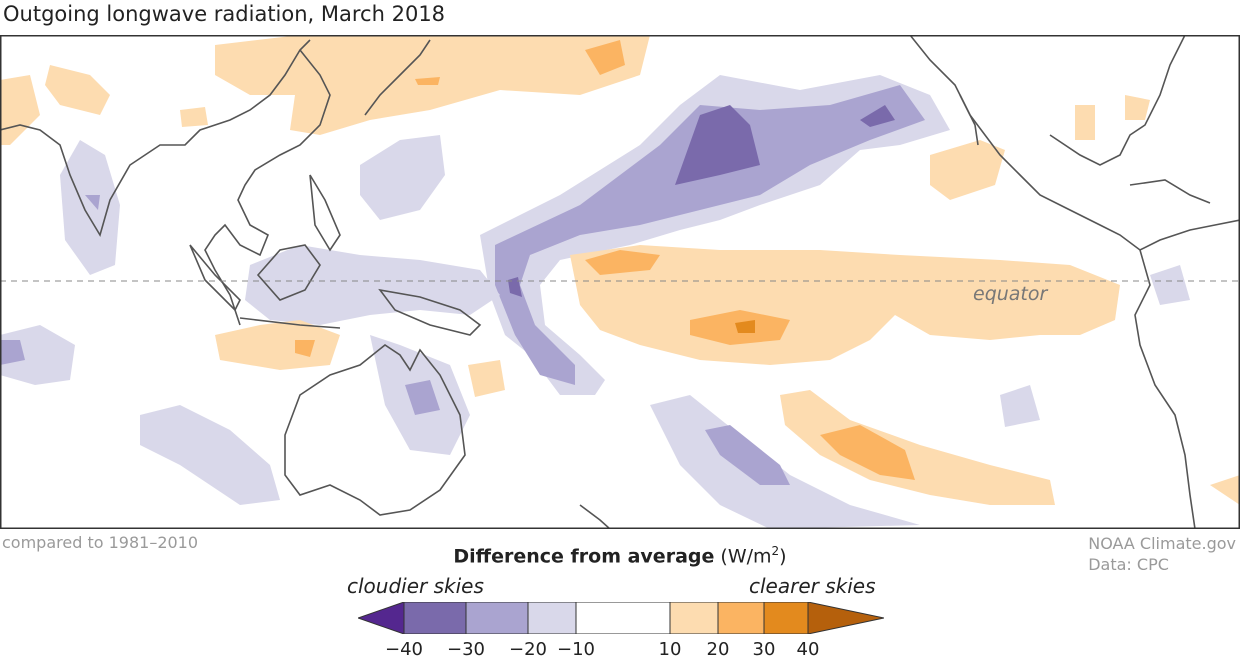  I want to click on cloudier-label: cloudier skies, so click(415, 586).